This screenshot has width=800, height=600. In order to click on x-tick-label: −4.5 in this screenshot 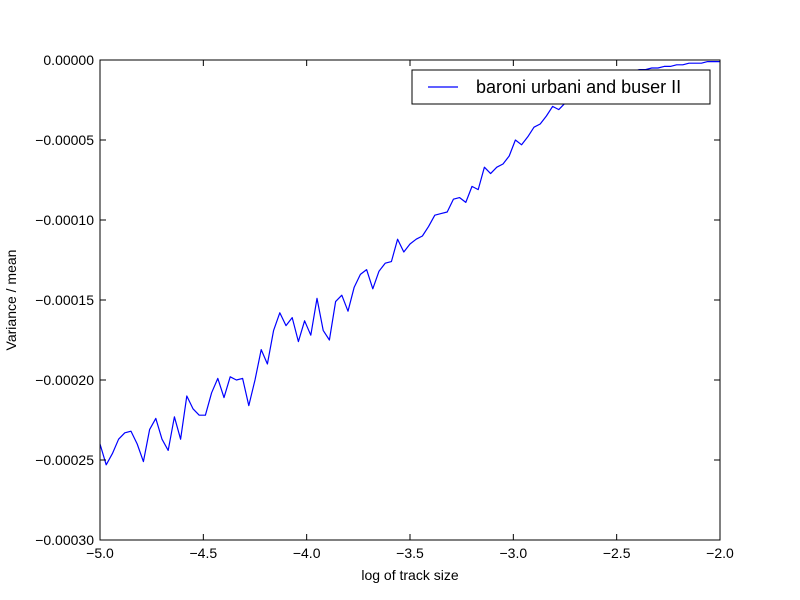, I will do `click(204, 553)`.